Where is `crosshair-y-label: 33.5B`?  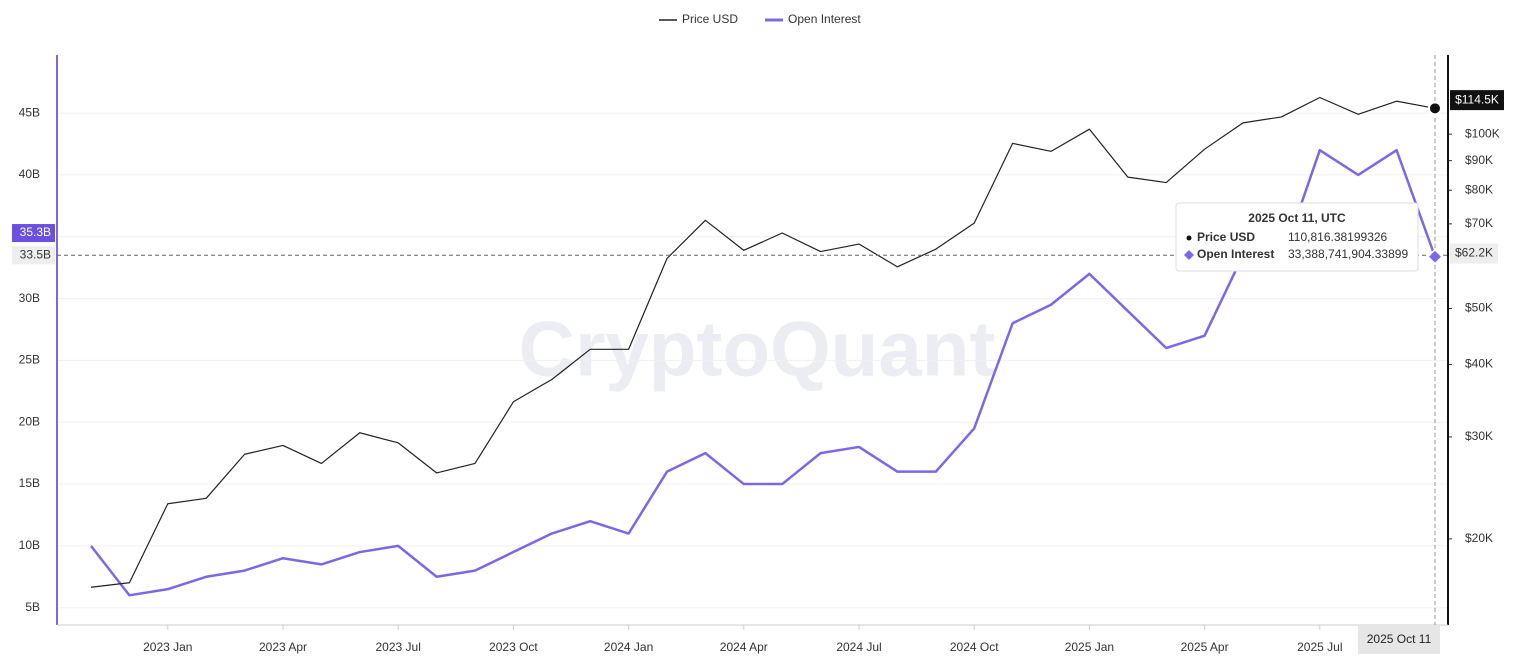 crosshair-y-label: 33.5B is located at coordinates (35, 254).